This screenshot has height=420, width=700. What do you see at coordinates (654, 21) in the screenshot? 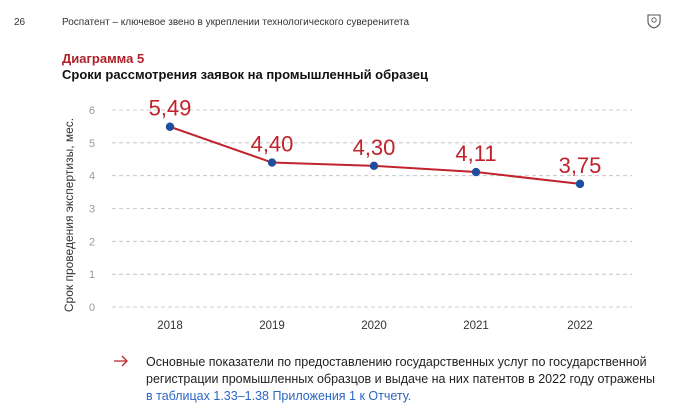
I see `emblem-shield-icon` at bounding box center [654, 21].